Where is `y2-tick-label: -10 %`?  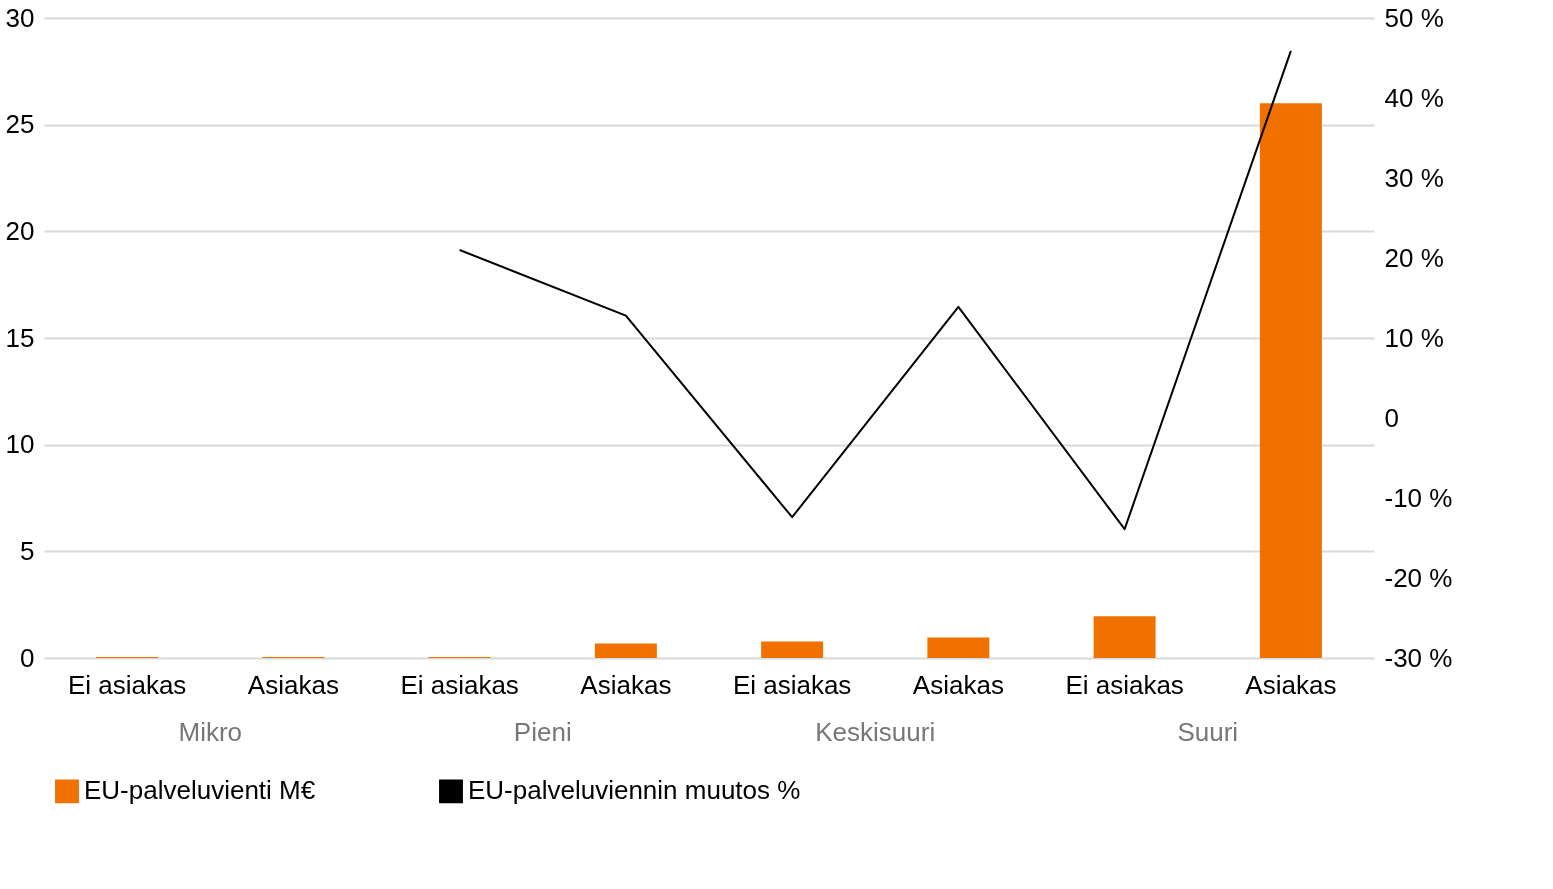
y2-tick-label: -10 % is located at coordinates (1418, 497).